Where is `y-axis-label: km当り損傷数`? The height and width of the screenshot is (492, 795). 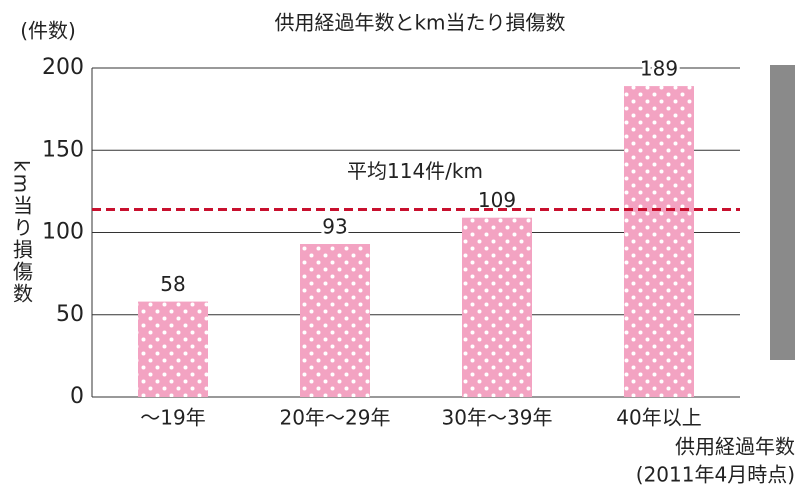
y-axis-label: km当り損傷数 is located at coordinates (22, 232).